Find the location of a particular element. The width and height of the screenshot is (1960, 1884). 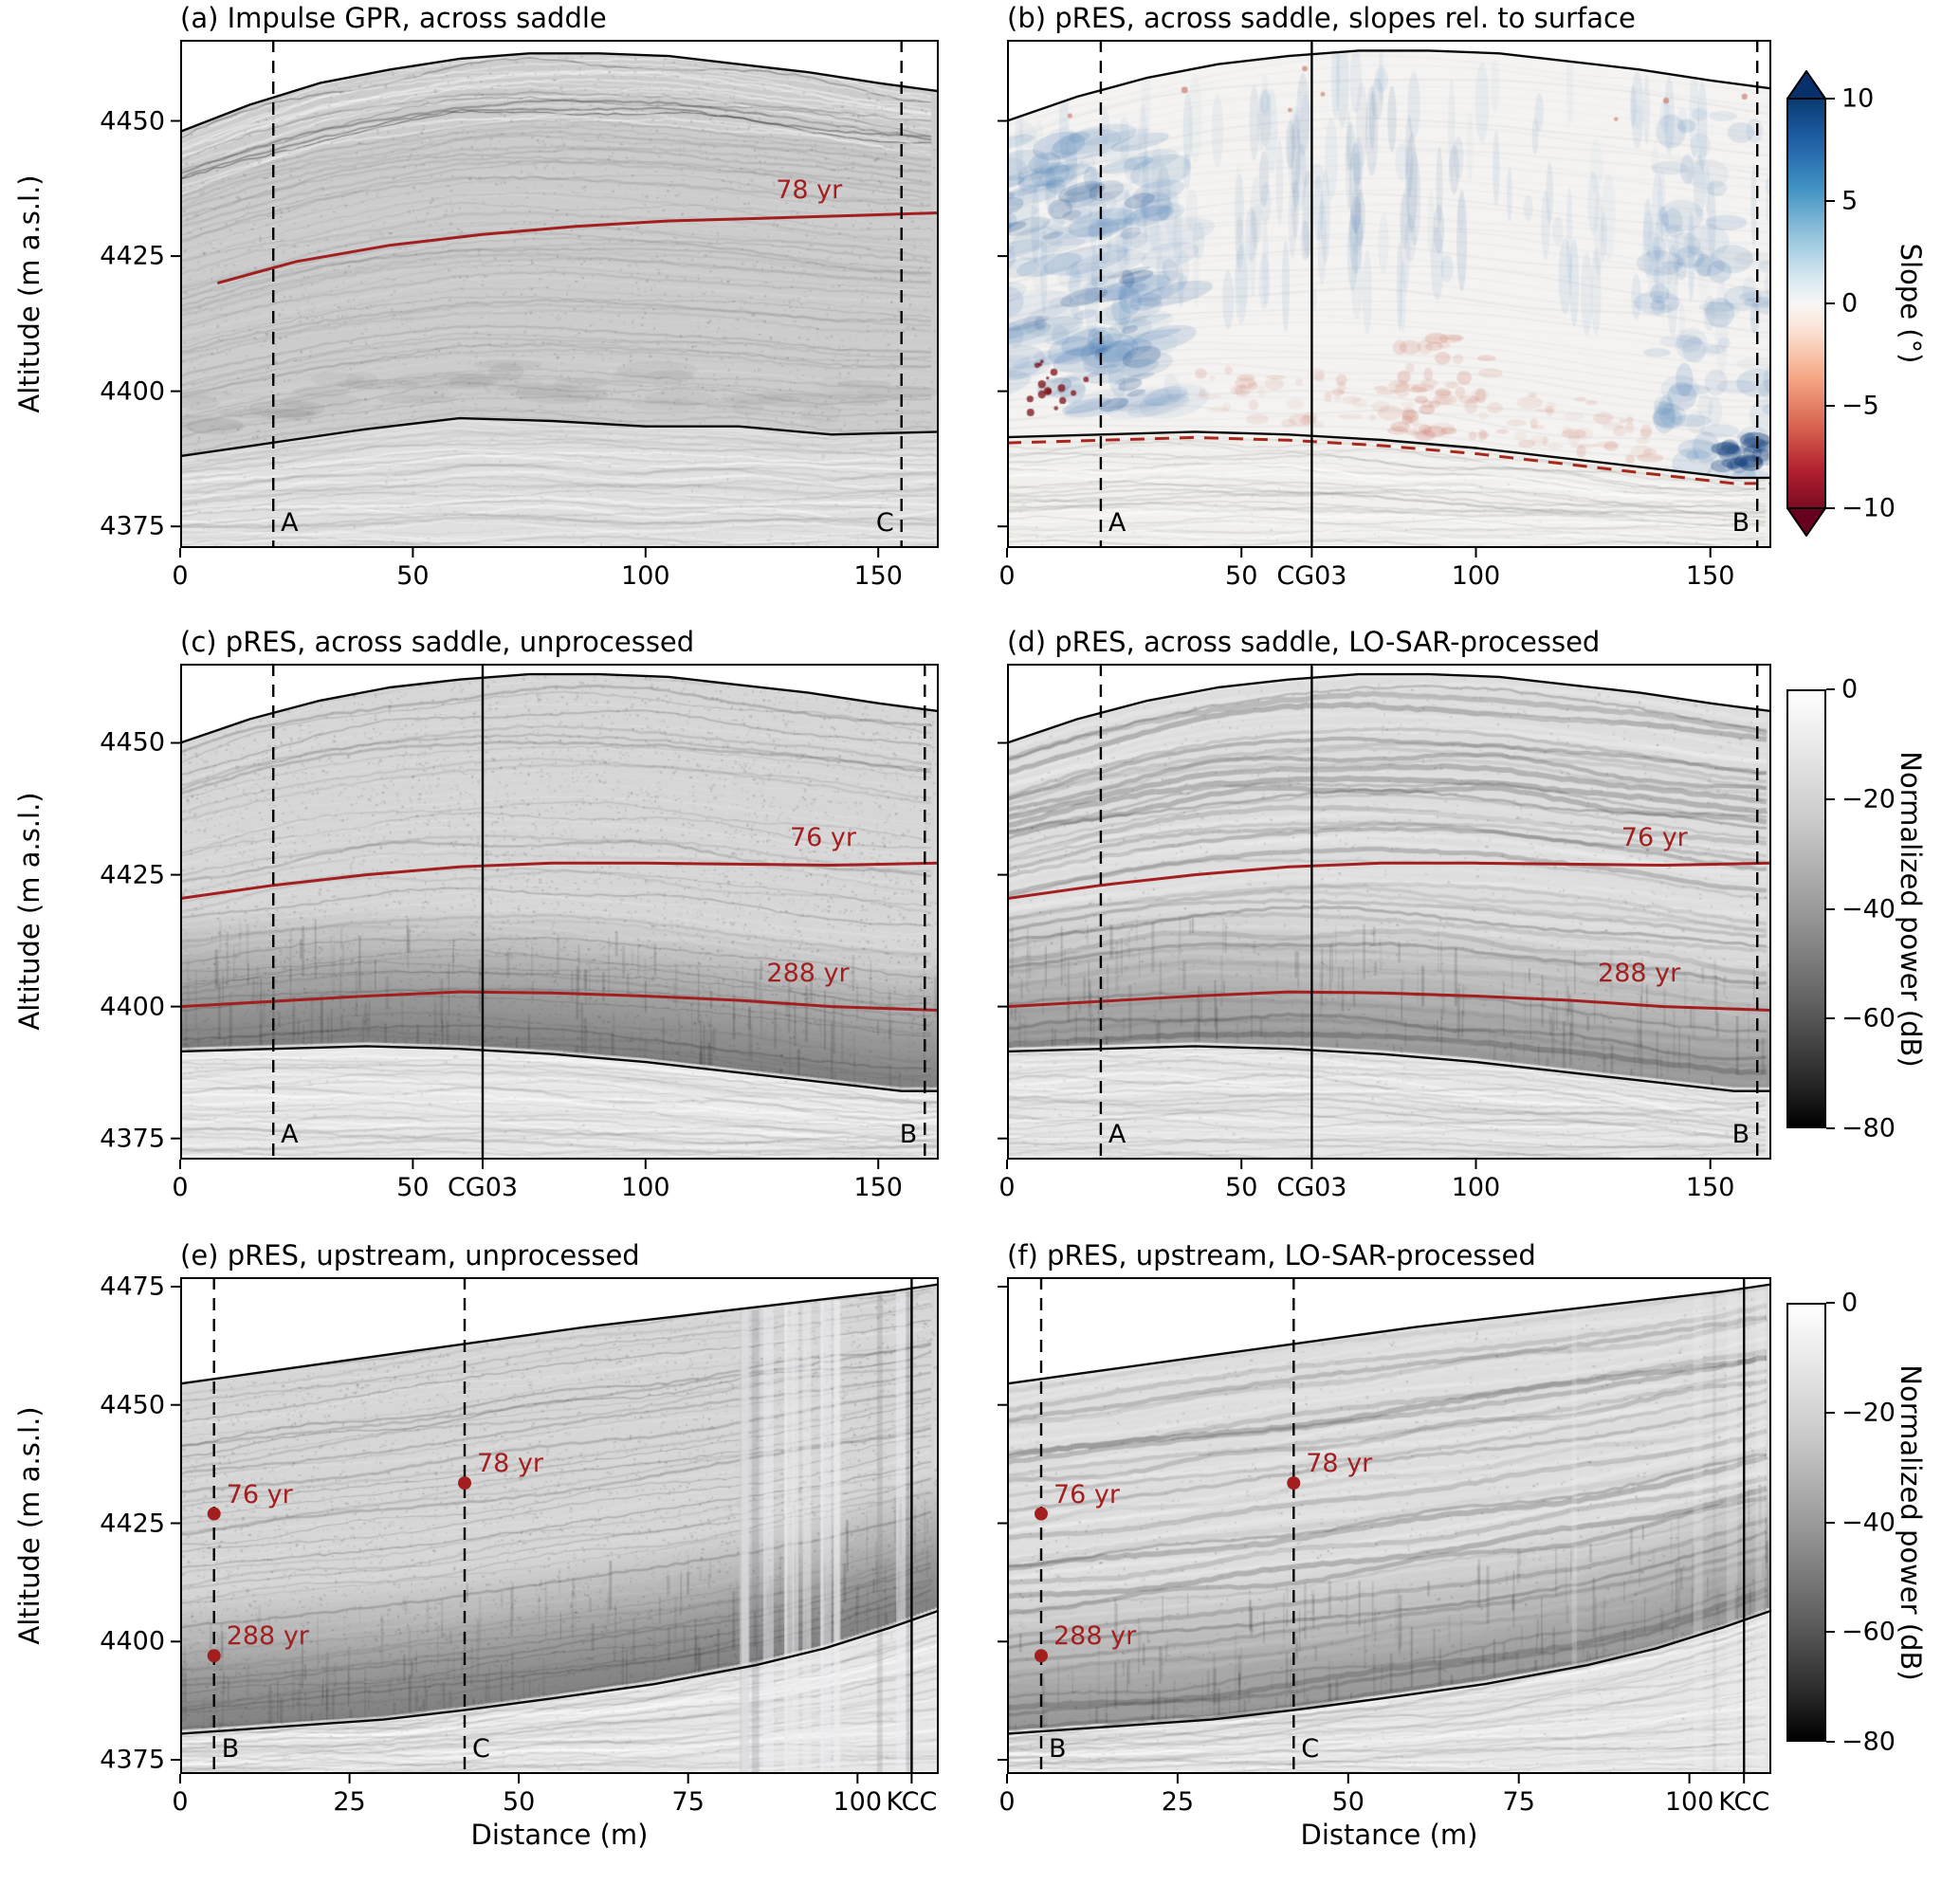

panel-a-title: (a) Impulse GPR, across saddle is located at coordinates (393, 18).